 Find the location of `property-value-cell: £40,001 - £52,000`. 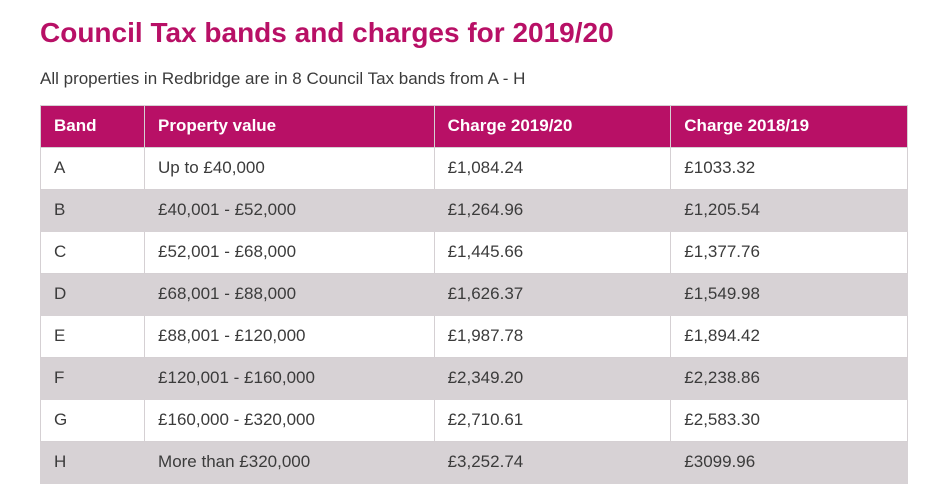

property-value-cell: £40,001 - £52,000 is located at coordinates (289, 210).